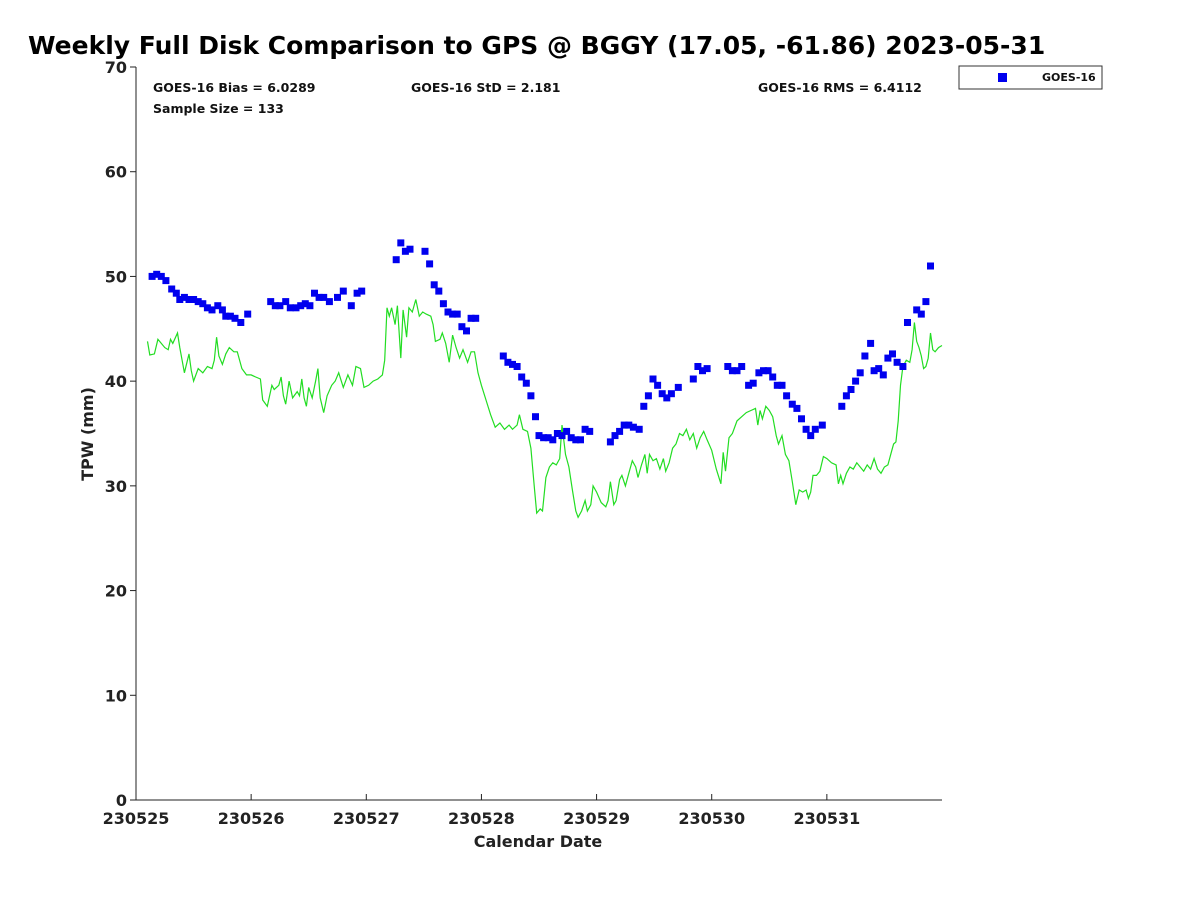 This screenshot has width=1200, height=900. What do you see at coordinates (826, 818) in the screenshot?
I see `x-tick-label: 230531` at bounding box center [826, 818].